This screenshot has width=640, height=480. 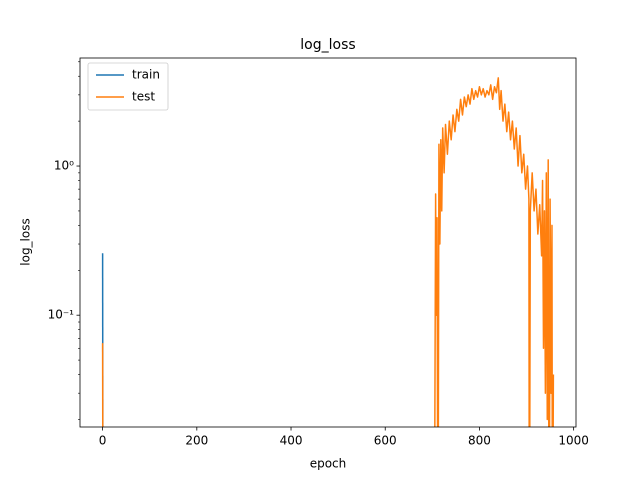 What do you see at coordinates (128, 86) in the screenshot?
I see `legend: train test` at bounding box center [128, 86].